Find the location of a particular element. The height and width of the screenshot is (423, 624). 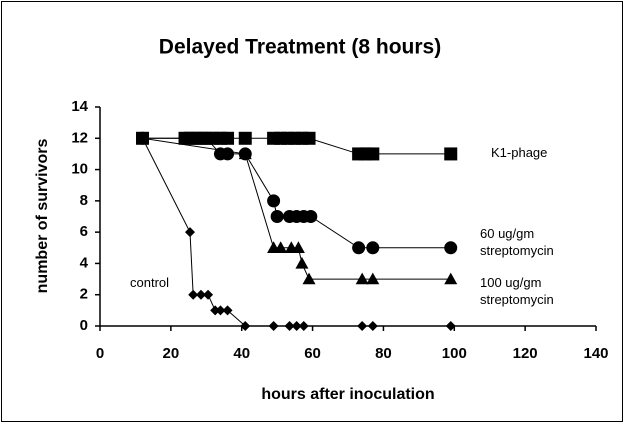

series-label: control is located at coordinates (150, 282).